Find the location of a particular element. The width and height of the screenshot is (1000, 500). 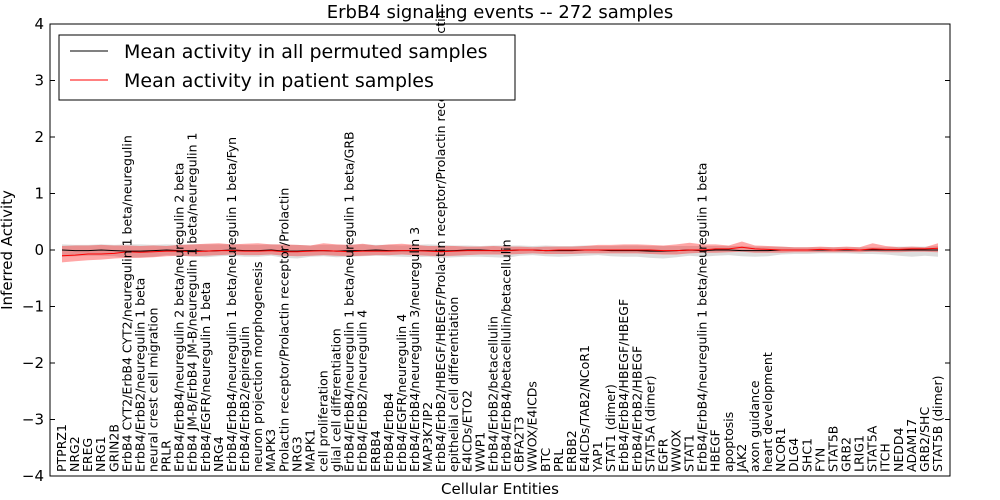

x-category-label: ERBB4 is located at coordinates (375, 451).